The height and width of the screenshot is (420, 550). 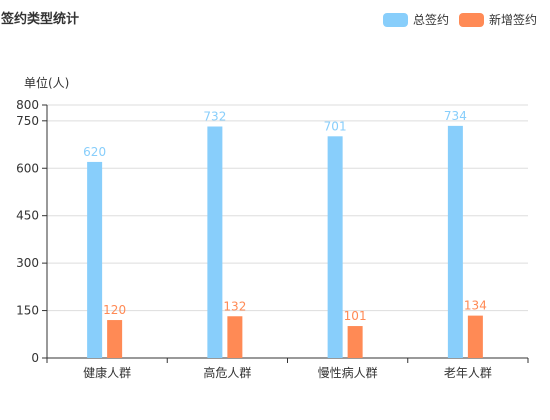 I want to click on x-tick-label: 老年人群, so click(x=468, y=373).